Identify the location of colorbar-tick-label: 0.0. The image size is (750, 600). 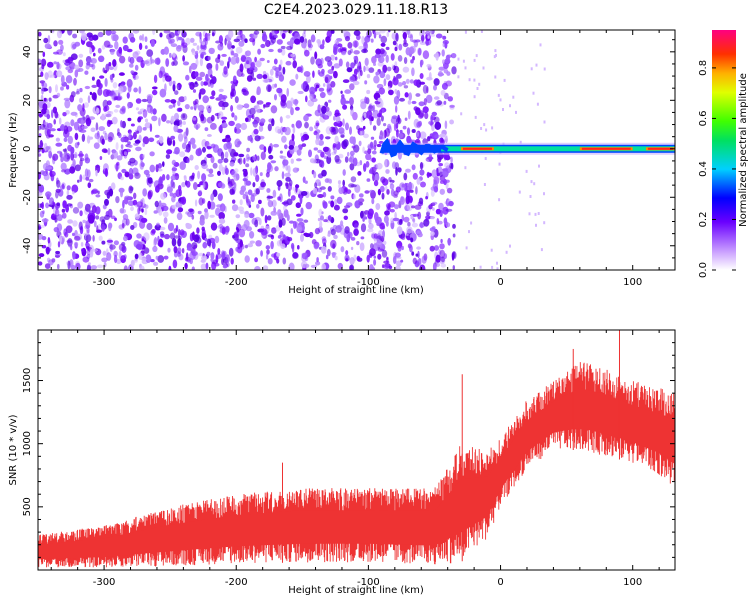
(703, 270).